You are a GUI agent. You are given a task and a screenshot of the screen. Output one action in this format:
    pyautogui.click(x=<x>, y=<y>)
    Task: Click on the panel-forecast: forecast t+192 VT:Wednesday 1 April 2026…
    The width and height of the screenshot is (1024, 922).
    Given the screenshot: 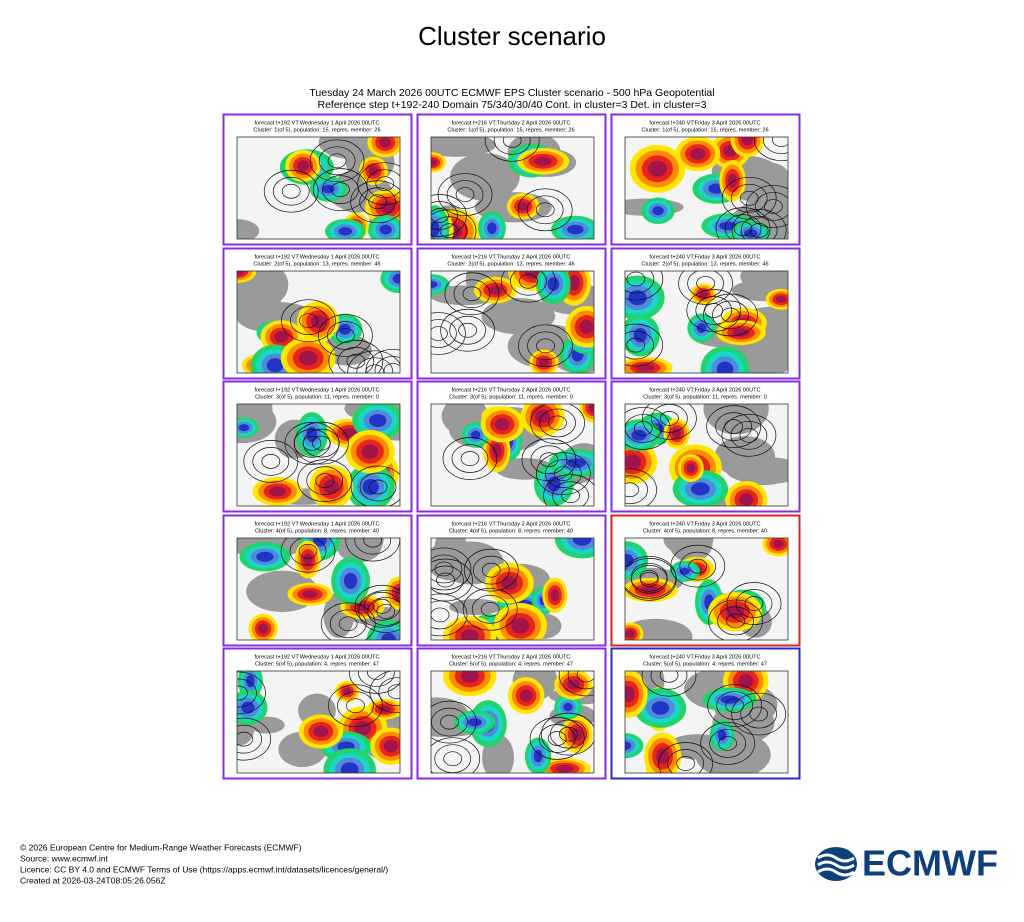 What is the action you would take?
    pyautogui.click(x=316, y=524)
    